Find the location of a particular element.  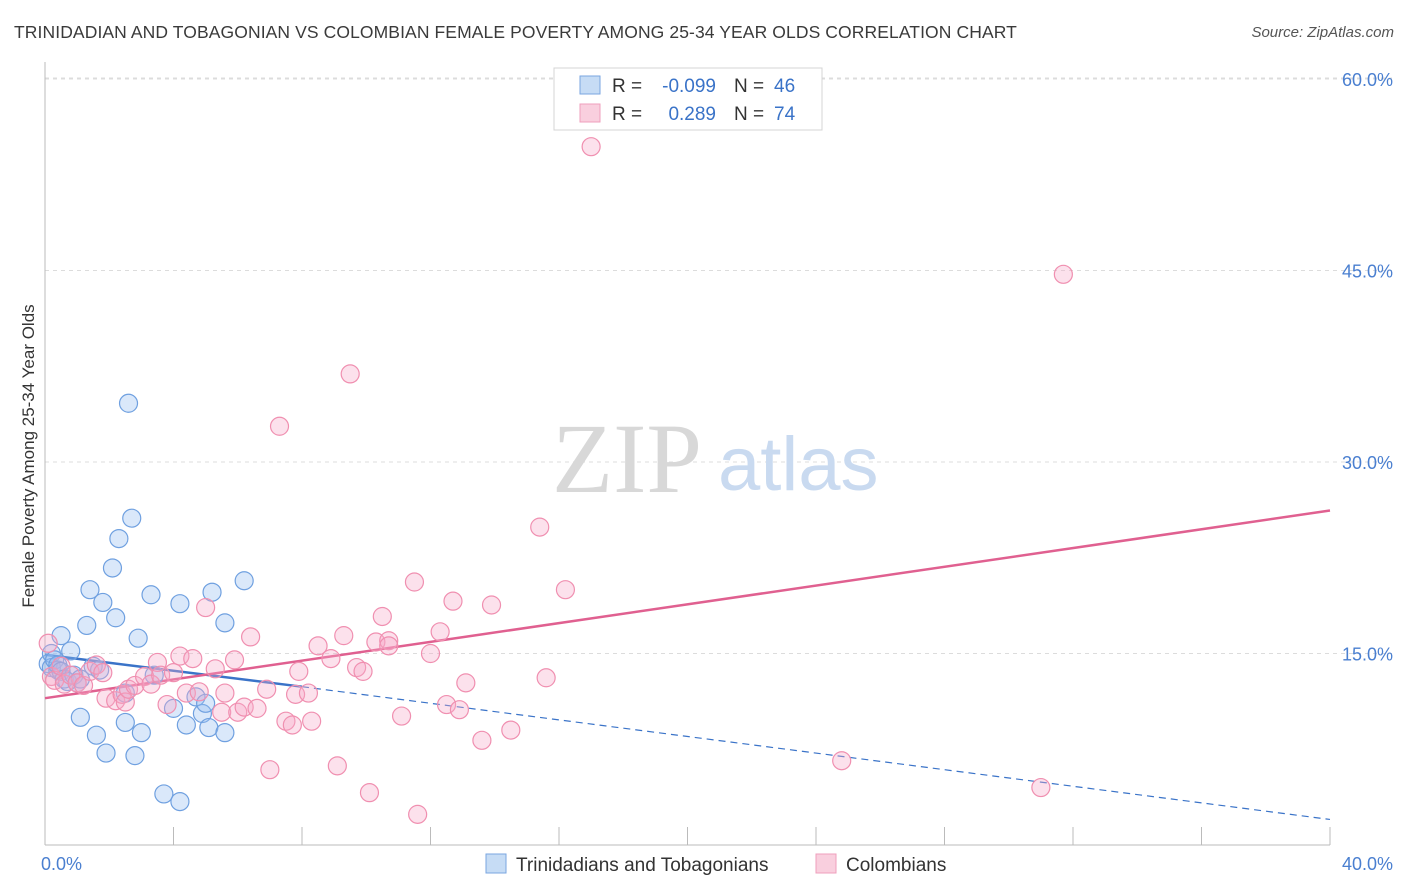

legend-n-value-2: 74 is located at coordinates (785, 114).